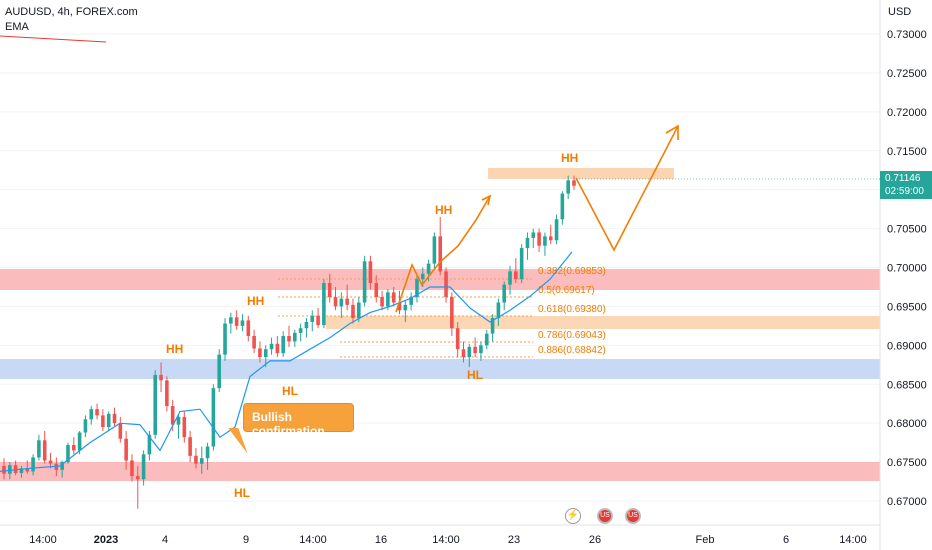 This screenshot has width=932, height=550. Describe the element at coordinates (904, 191) in the screenshot. I see `bar-countdown: 02:59:00` at that location.